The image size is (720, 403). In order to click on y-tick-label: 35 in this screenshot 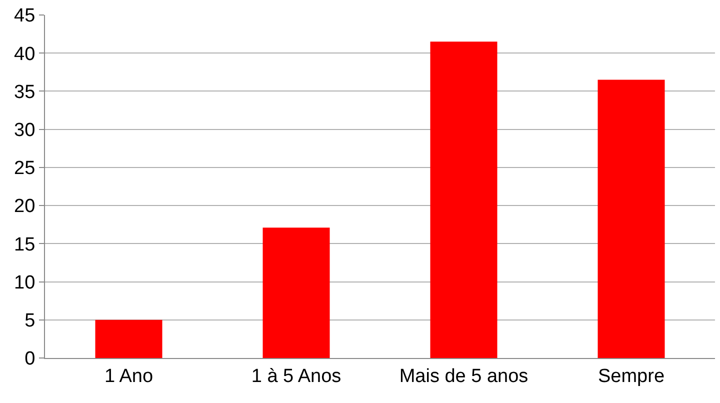, I will do `click(25, 92)`.